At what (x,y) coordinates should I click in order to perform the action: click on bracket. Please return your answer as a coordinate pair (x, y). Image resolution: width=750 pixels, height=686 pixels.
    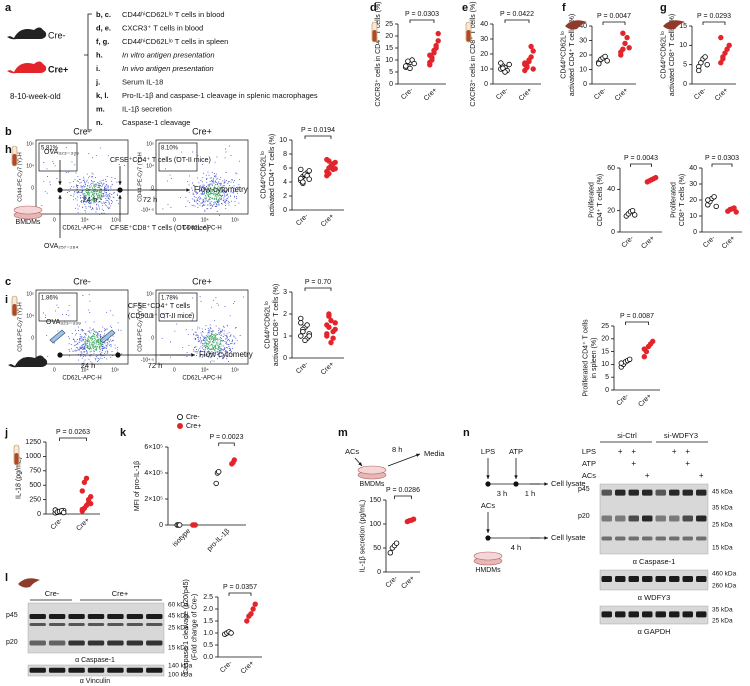
    Looking at the image, I should click on (88, 72).